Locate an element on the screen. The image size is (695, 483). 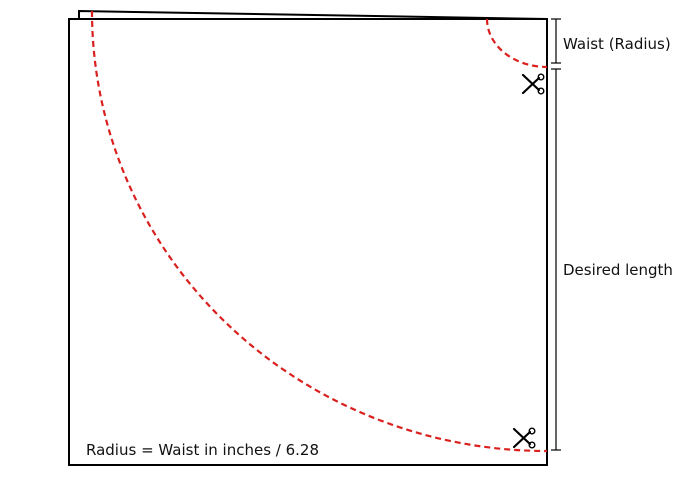
length-dimension-bracket is located at coordinates (556, 259).